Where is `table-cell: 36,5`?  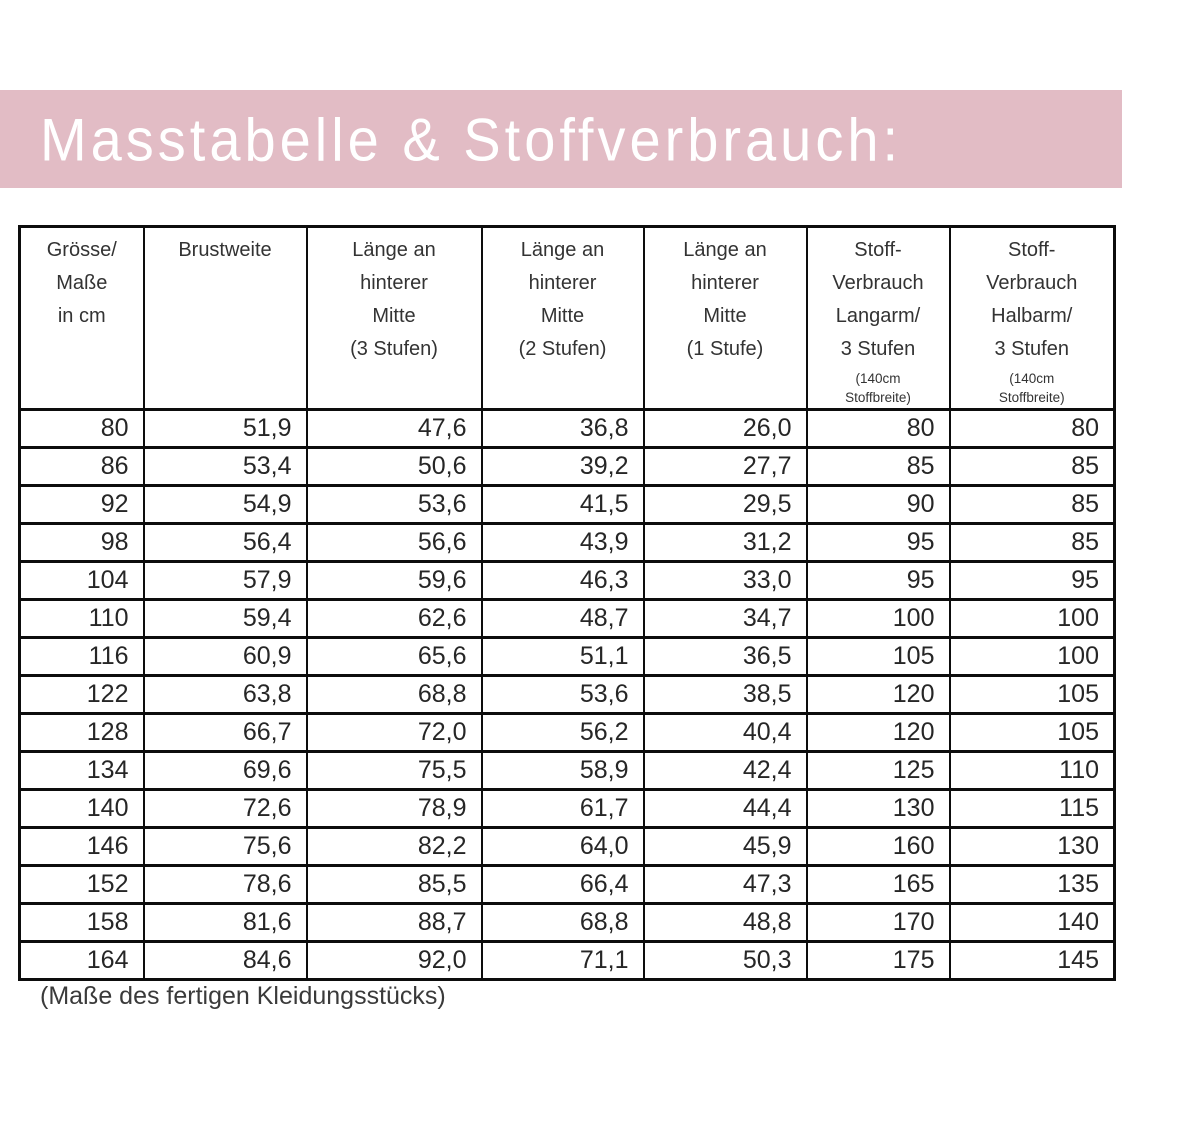
table-cell: 36,5 is located at coordinates (725, 656).